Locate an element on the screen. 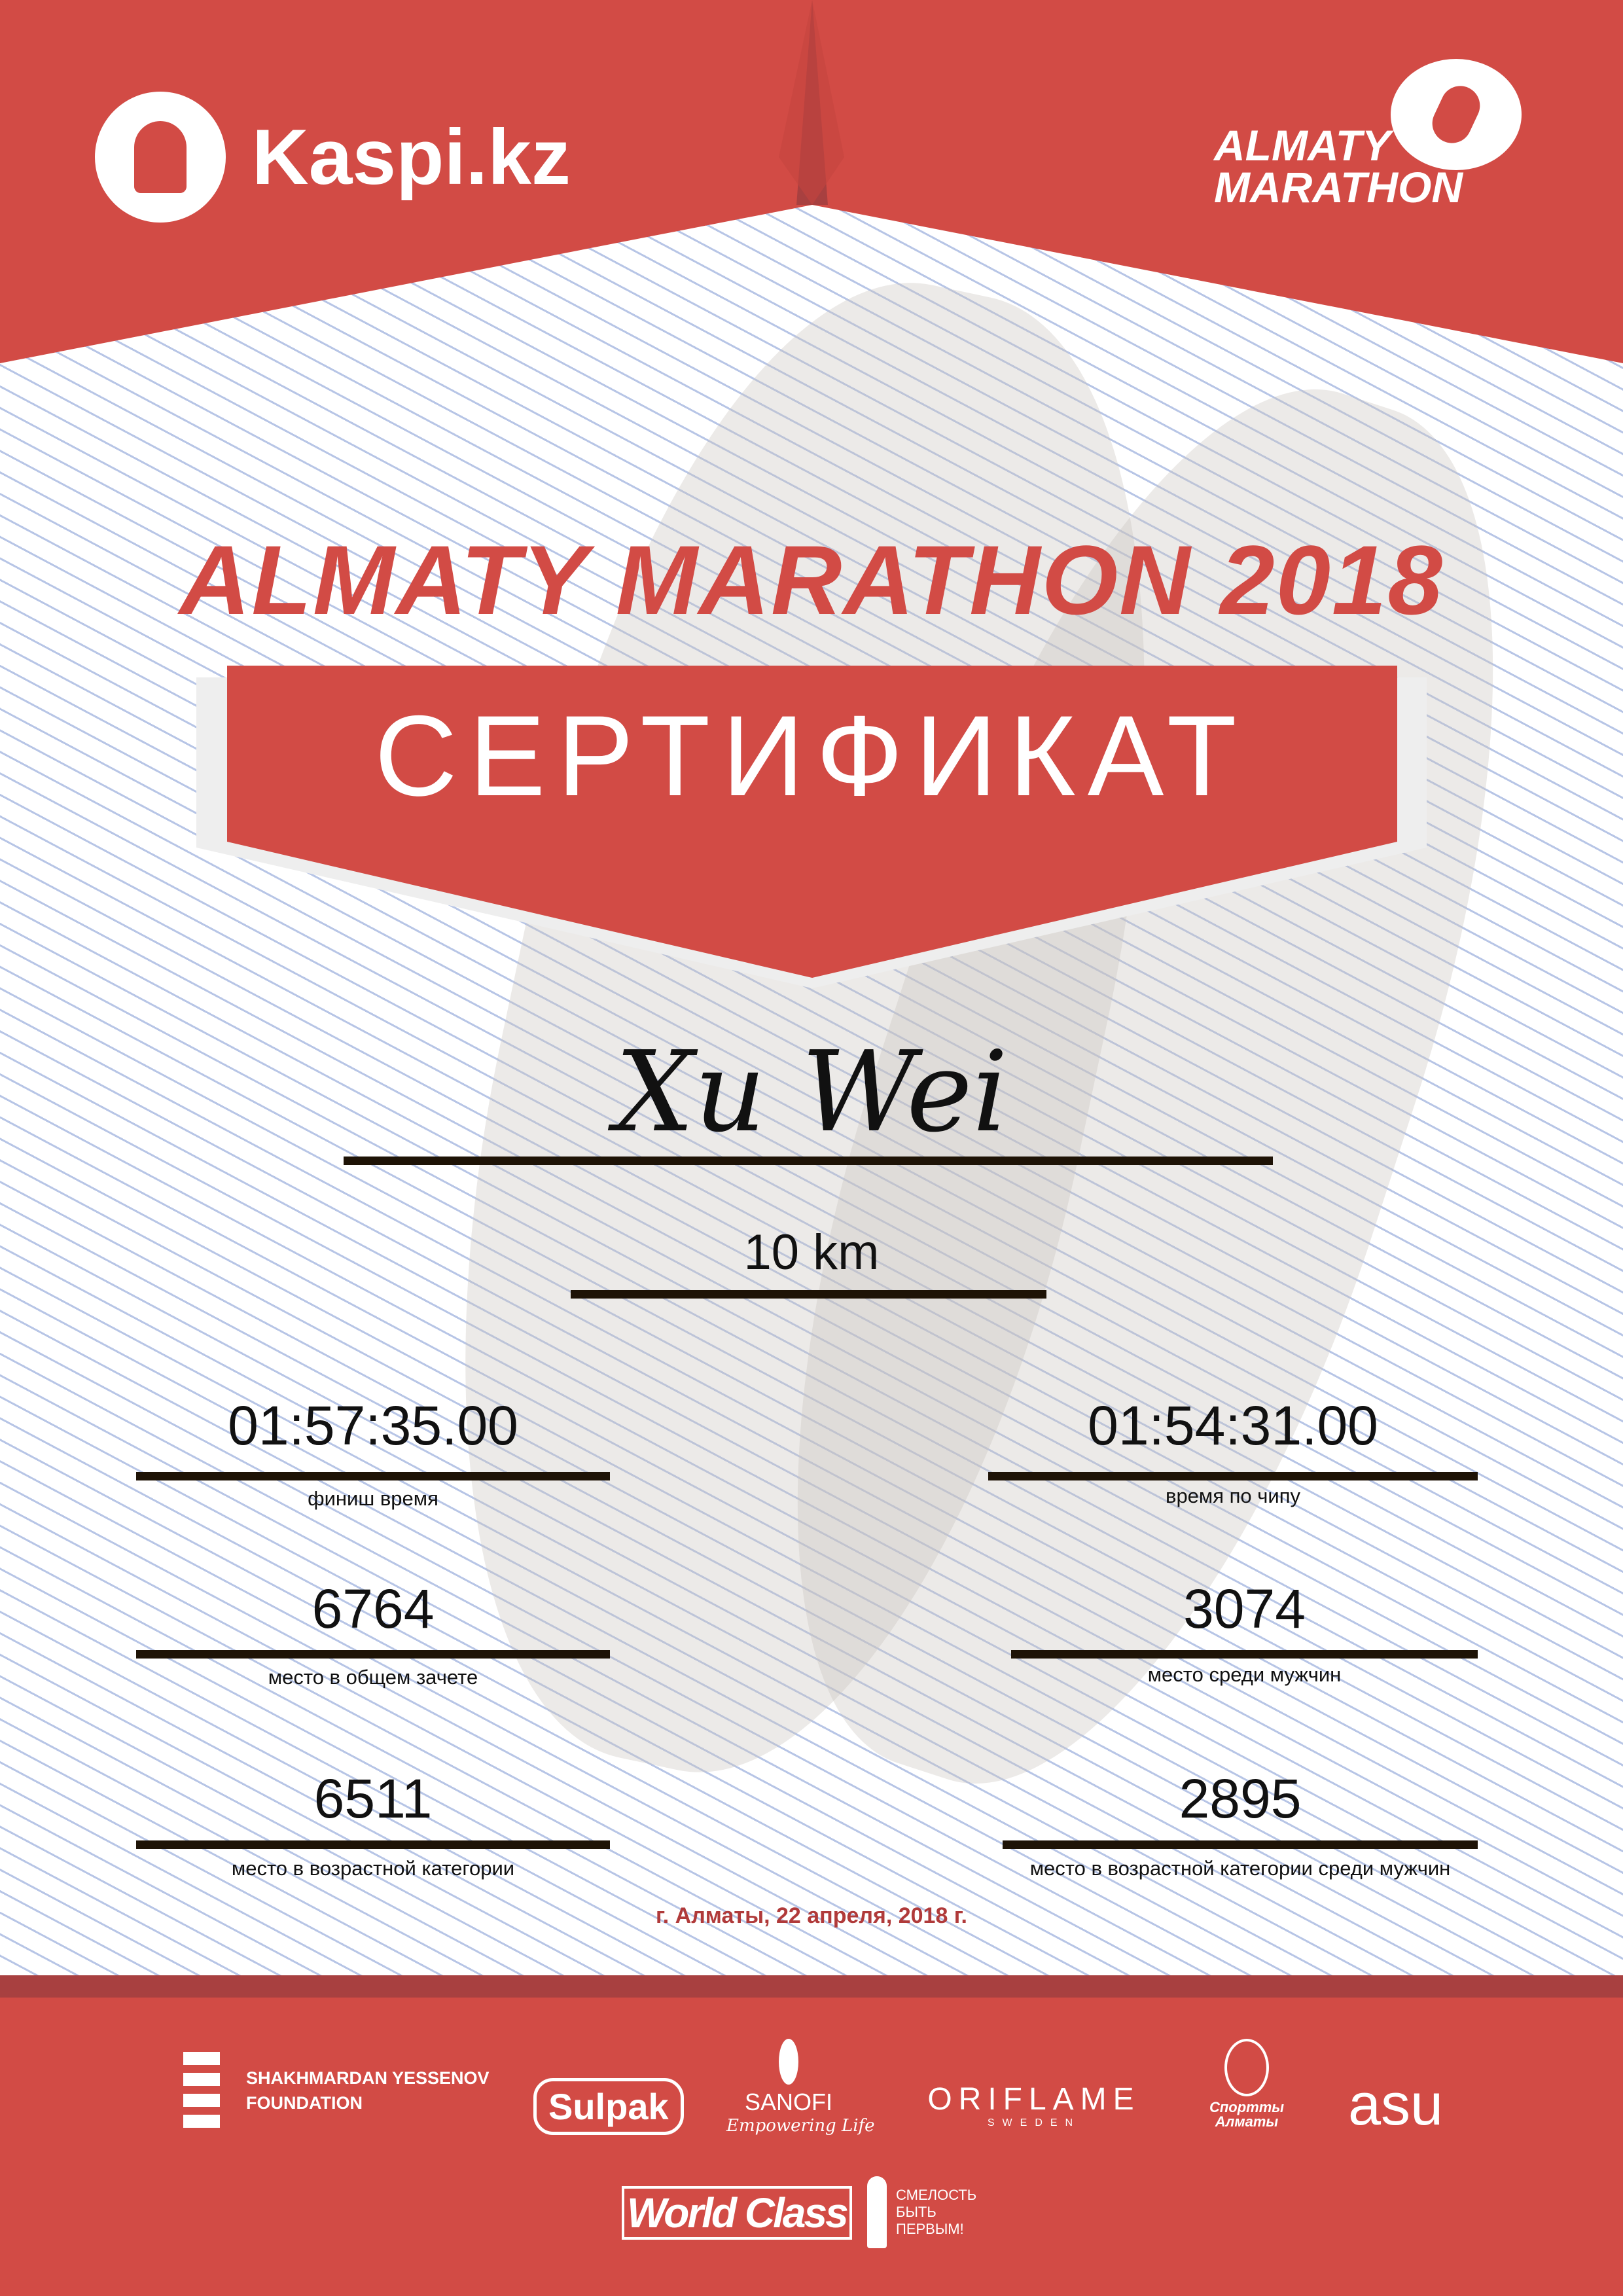 Image resolution: width=1623 pixels, height=2296 pixels. footer-stripe is located at coordinates (811, 1986).